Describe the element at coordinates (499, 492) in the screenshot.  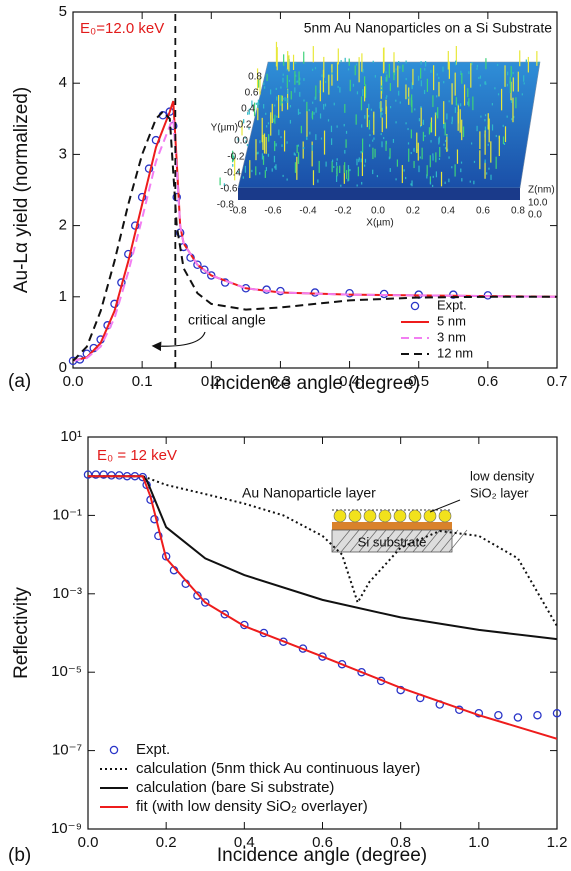
I see `diagram-label: SiO₂ layer` at that location.